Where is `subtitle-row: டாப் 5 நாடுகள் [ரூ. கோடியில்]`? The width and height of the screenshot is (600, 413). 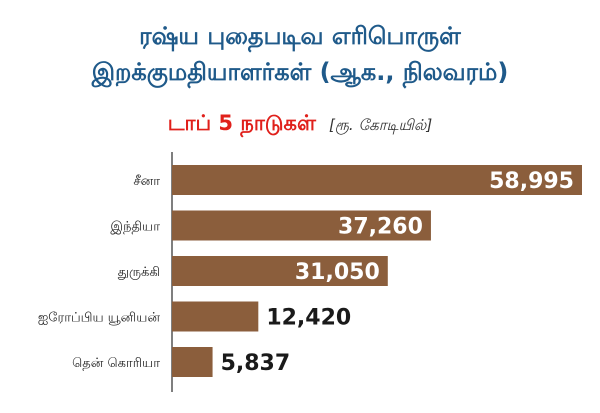
subtitle-row: டாப் 5 நாடுகள் [ரூ. கோடியில்] is located at coordinates (300, 124).